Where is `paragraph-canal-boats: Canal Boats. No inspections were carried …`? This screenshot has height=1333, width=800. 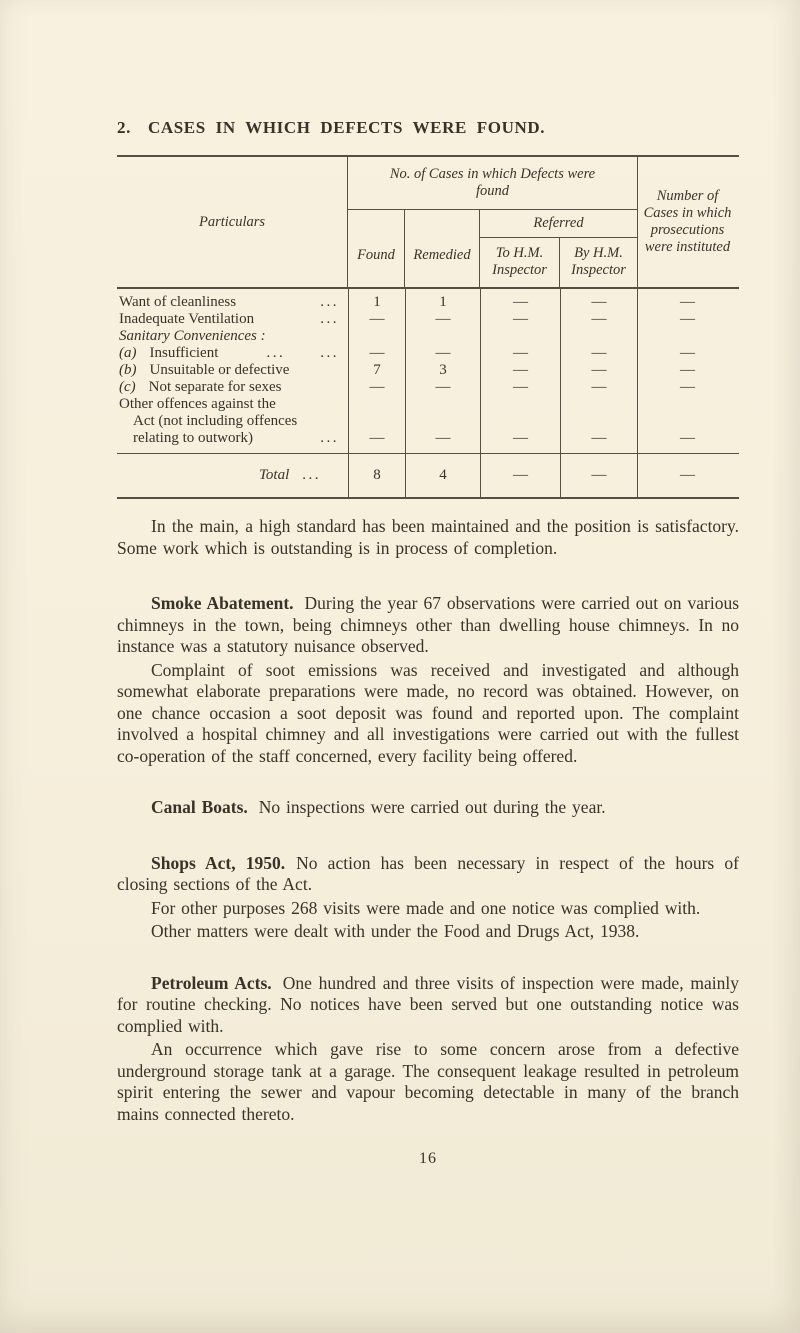
paragraph-canal-boats: Canal Boats. No inspections were carried … is located at coordinates (378, 807).